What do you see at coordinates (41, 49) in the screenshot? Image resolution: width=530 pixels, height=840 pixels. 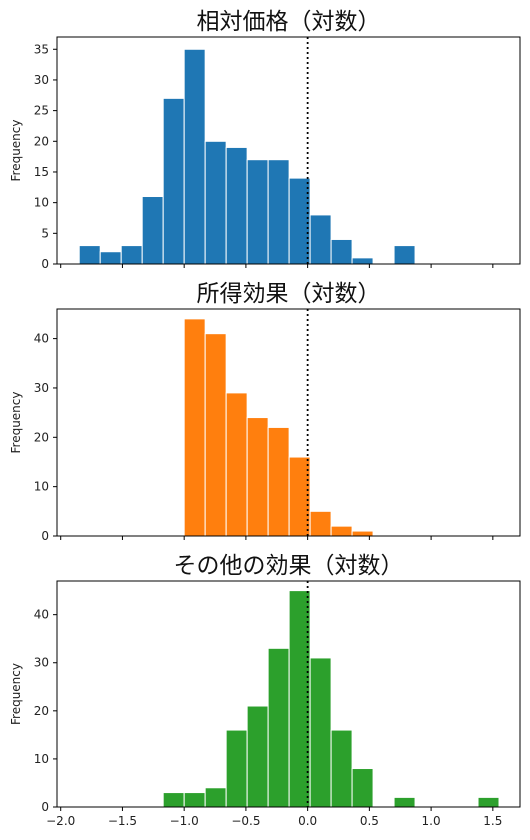 I see `y-tick-label: 35` at bounding box center [41, 49].